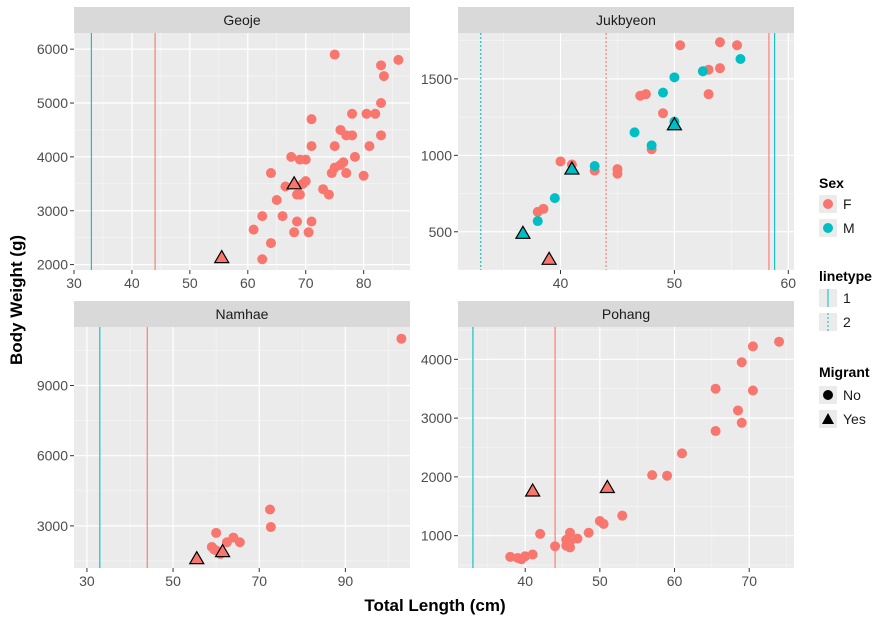 The image size is (893, 621). I want to click on y-tick-label: 9000, so click(52, 385).